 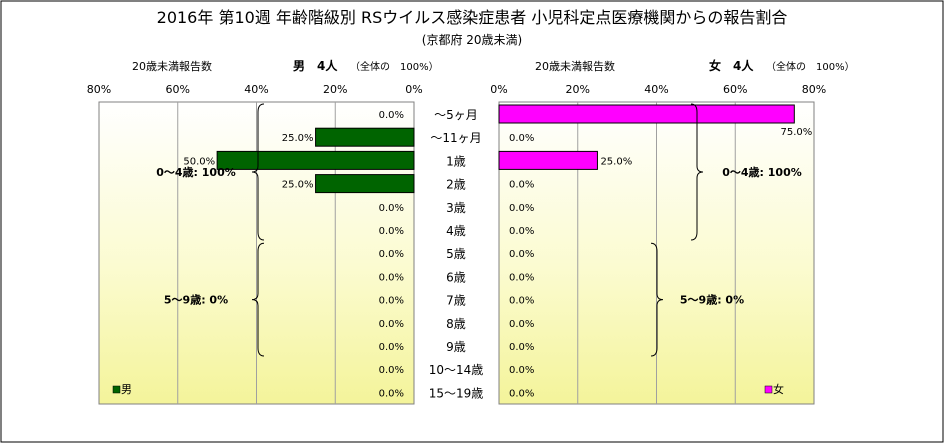 I want to click on right-tick-label: 20%, so click(x=578, y=89).